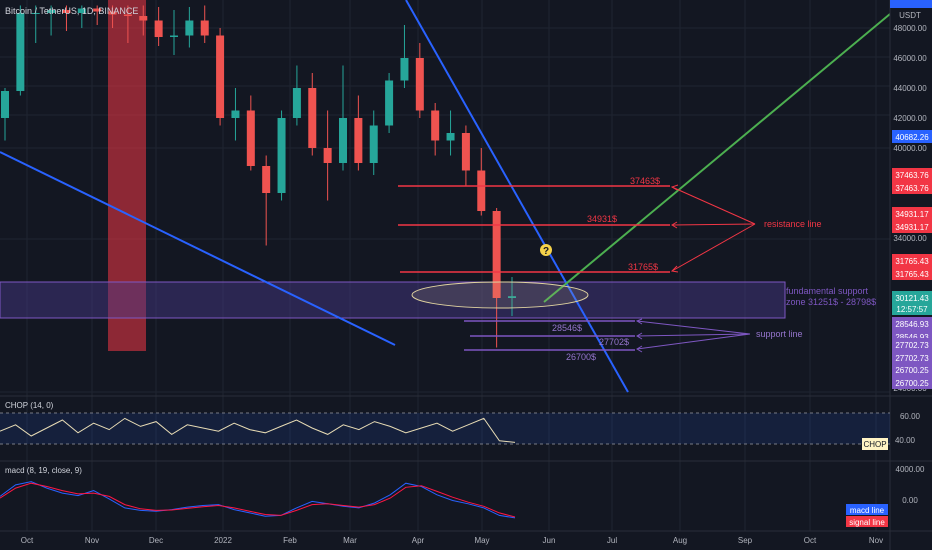  I want to click on support-tag-1a, so click(912, 323).